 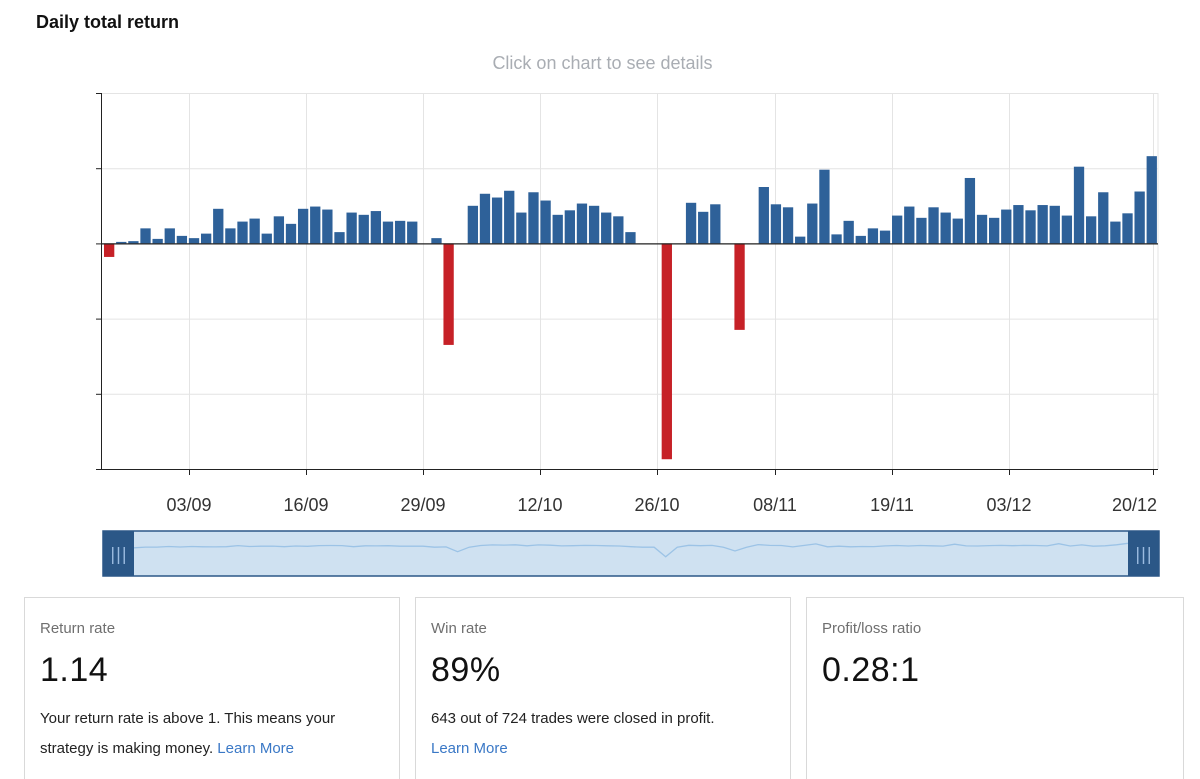 What do you see at coordinates (422, 505) in the screenshot?
I see `x-tick-label: 29/09` at bounding box center [422, 505].